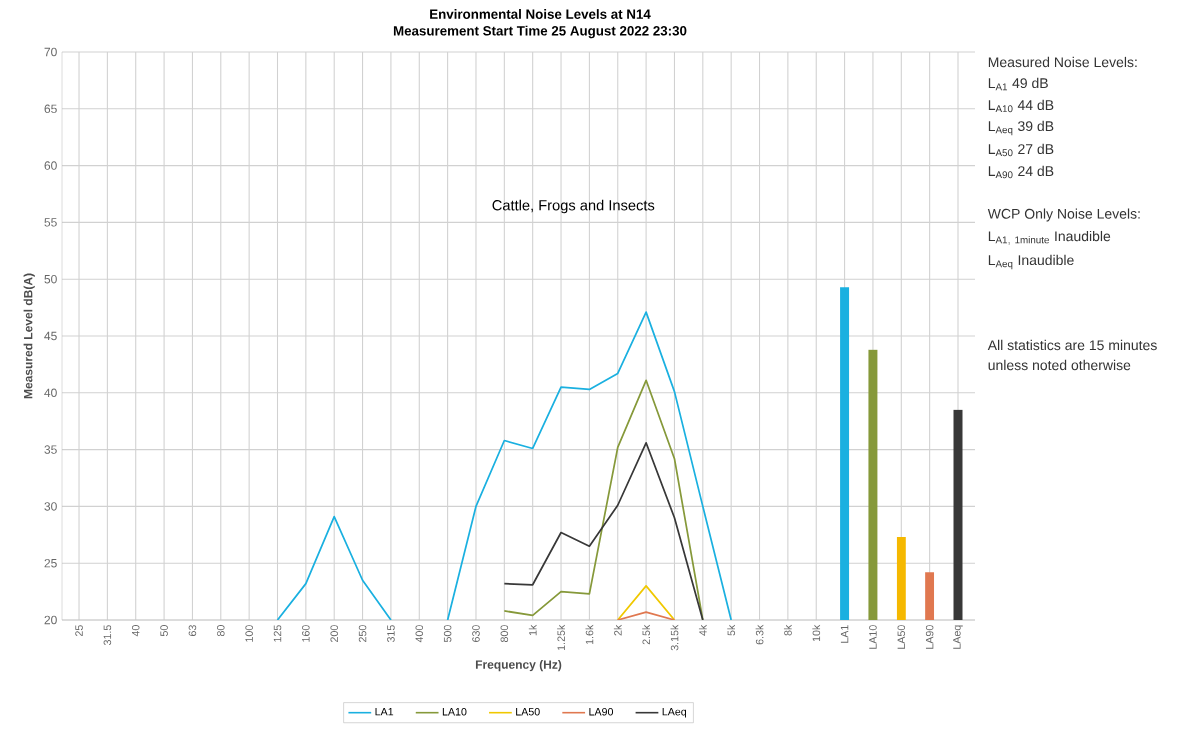 The height and width of the screenshot is (736, 1191). Describe the element at coordinates (1021, 128) in the screenshot. I see `text: L$_{Aeq}$ 39 dB` at that location.